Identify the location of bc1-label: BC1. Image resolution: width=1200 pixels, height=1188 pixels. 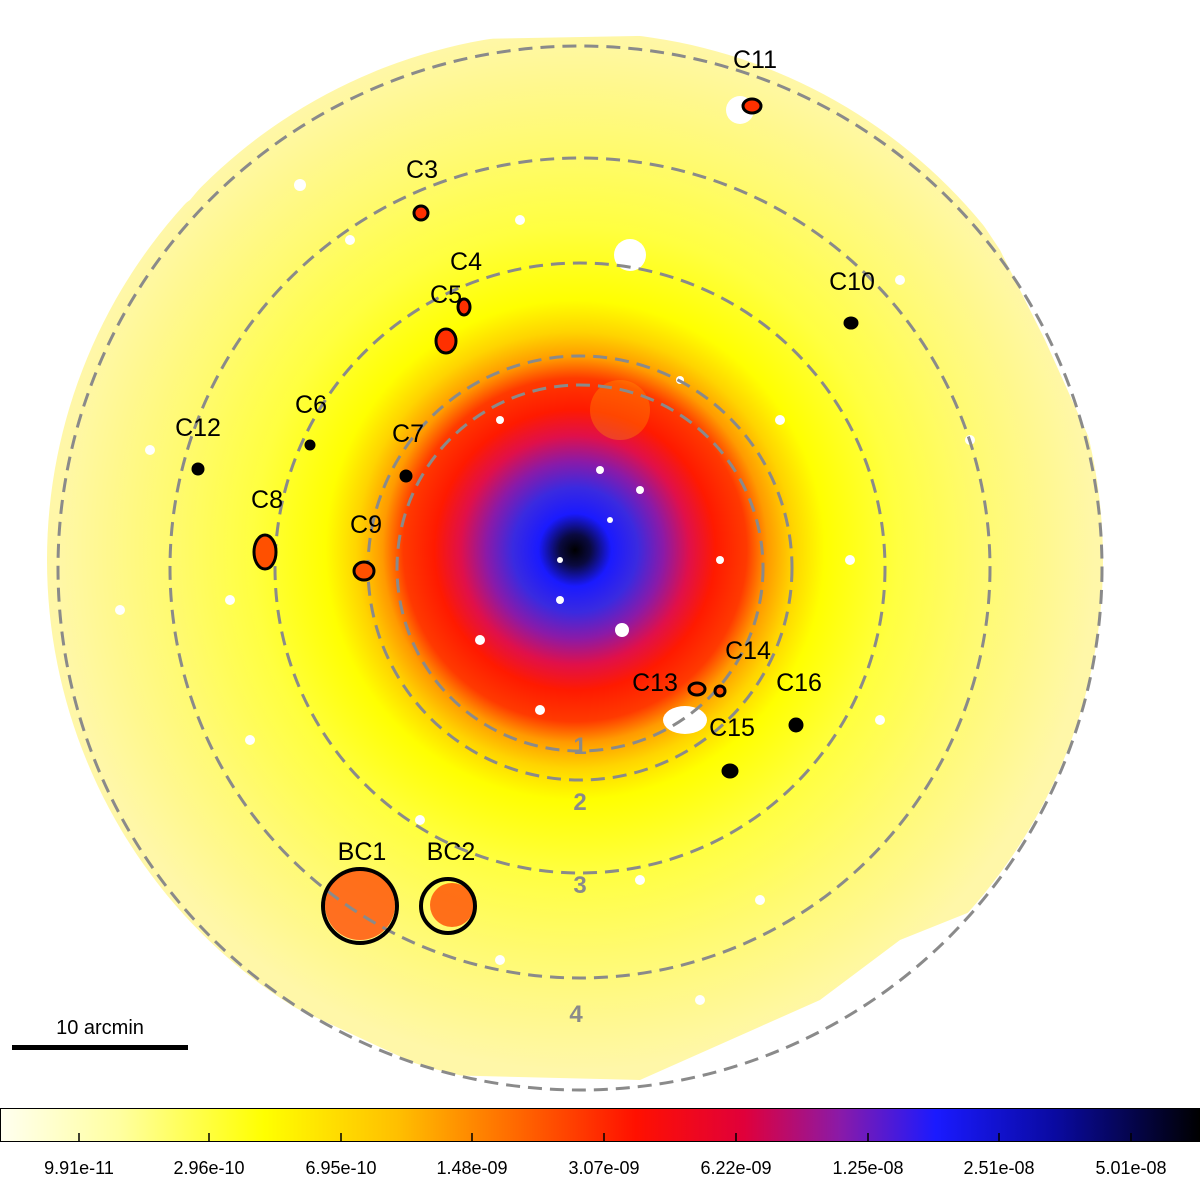
(362, 852).